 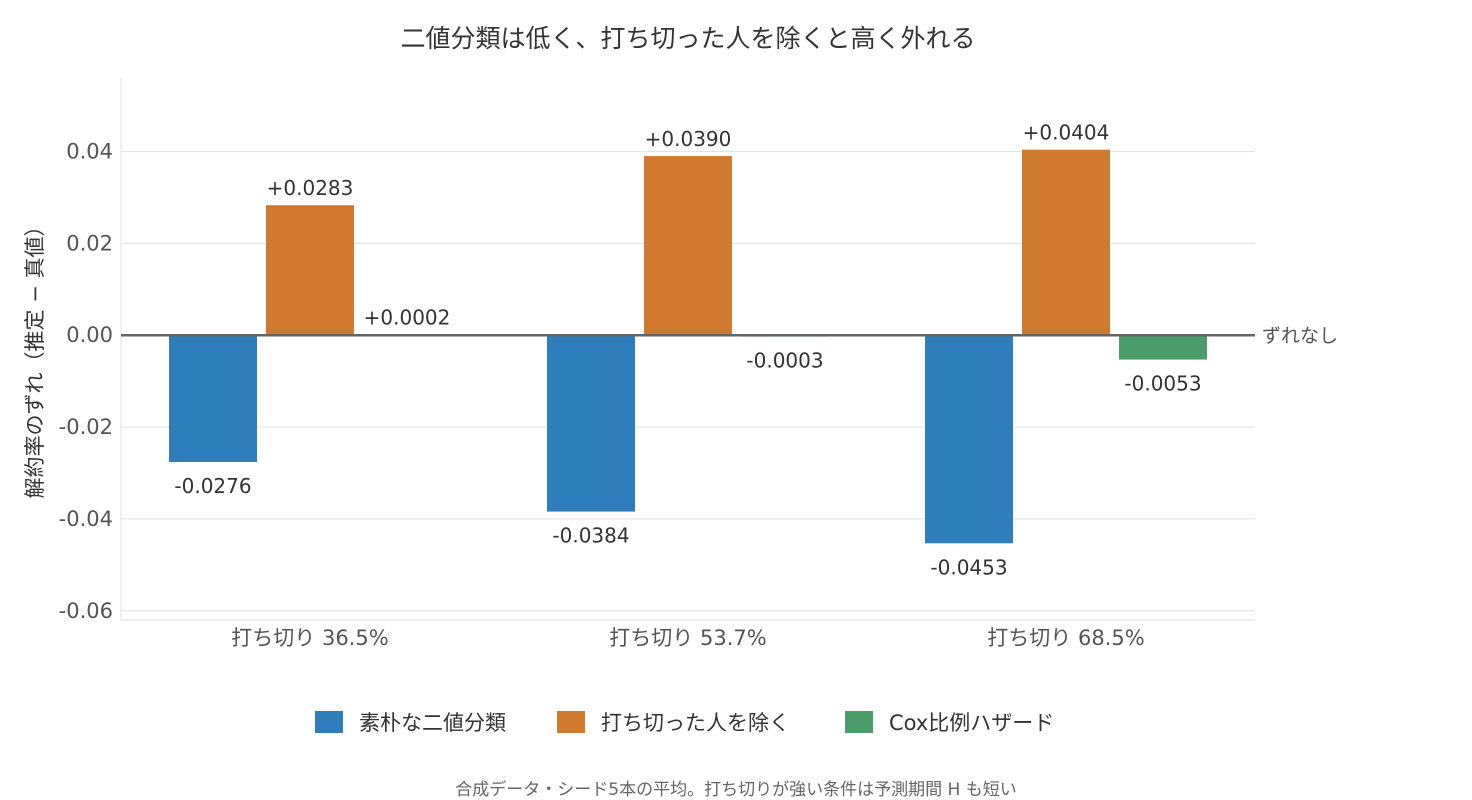 I want to click on legend-item: 打ち切った人を除く, so click(x=673, y=723).